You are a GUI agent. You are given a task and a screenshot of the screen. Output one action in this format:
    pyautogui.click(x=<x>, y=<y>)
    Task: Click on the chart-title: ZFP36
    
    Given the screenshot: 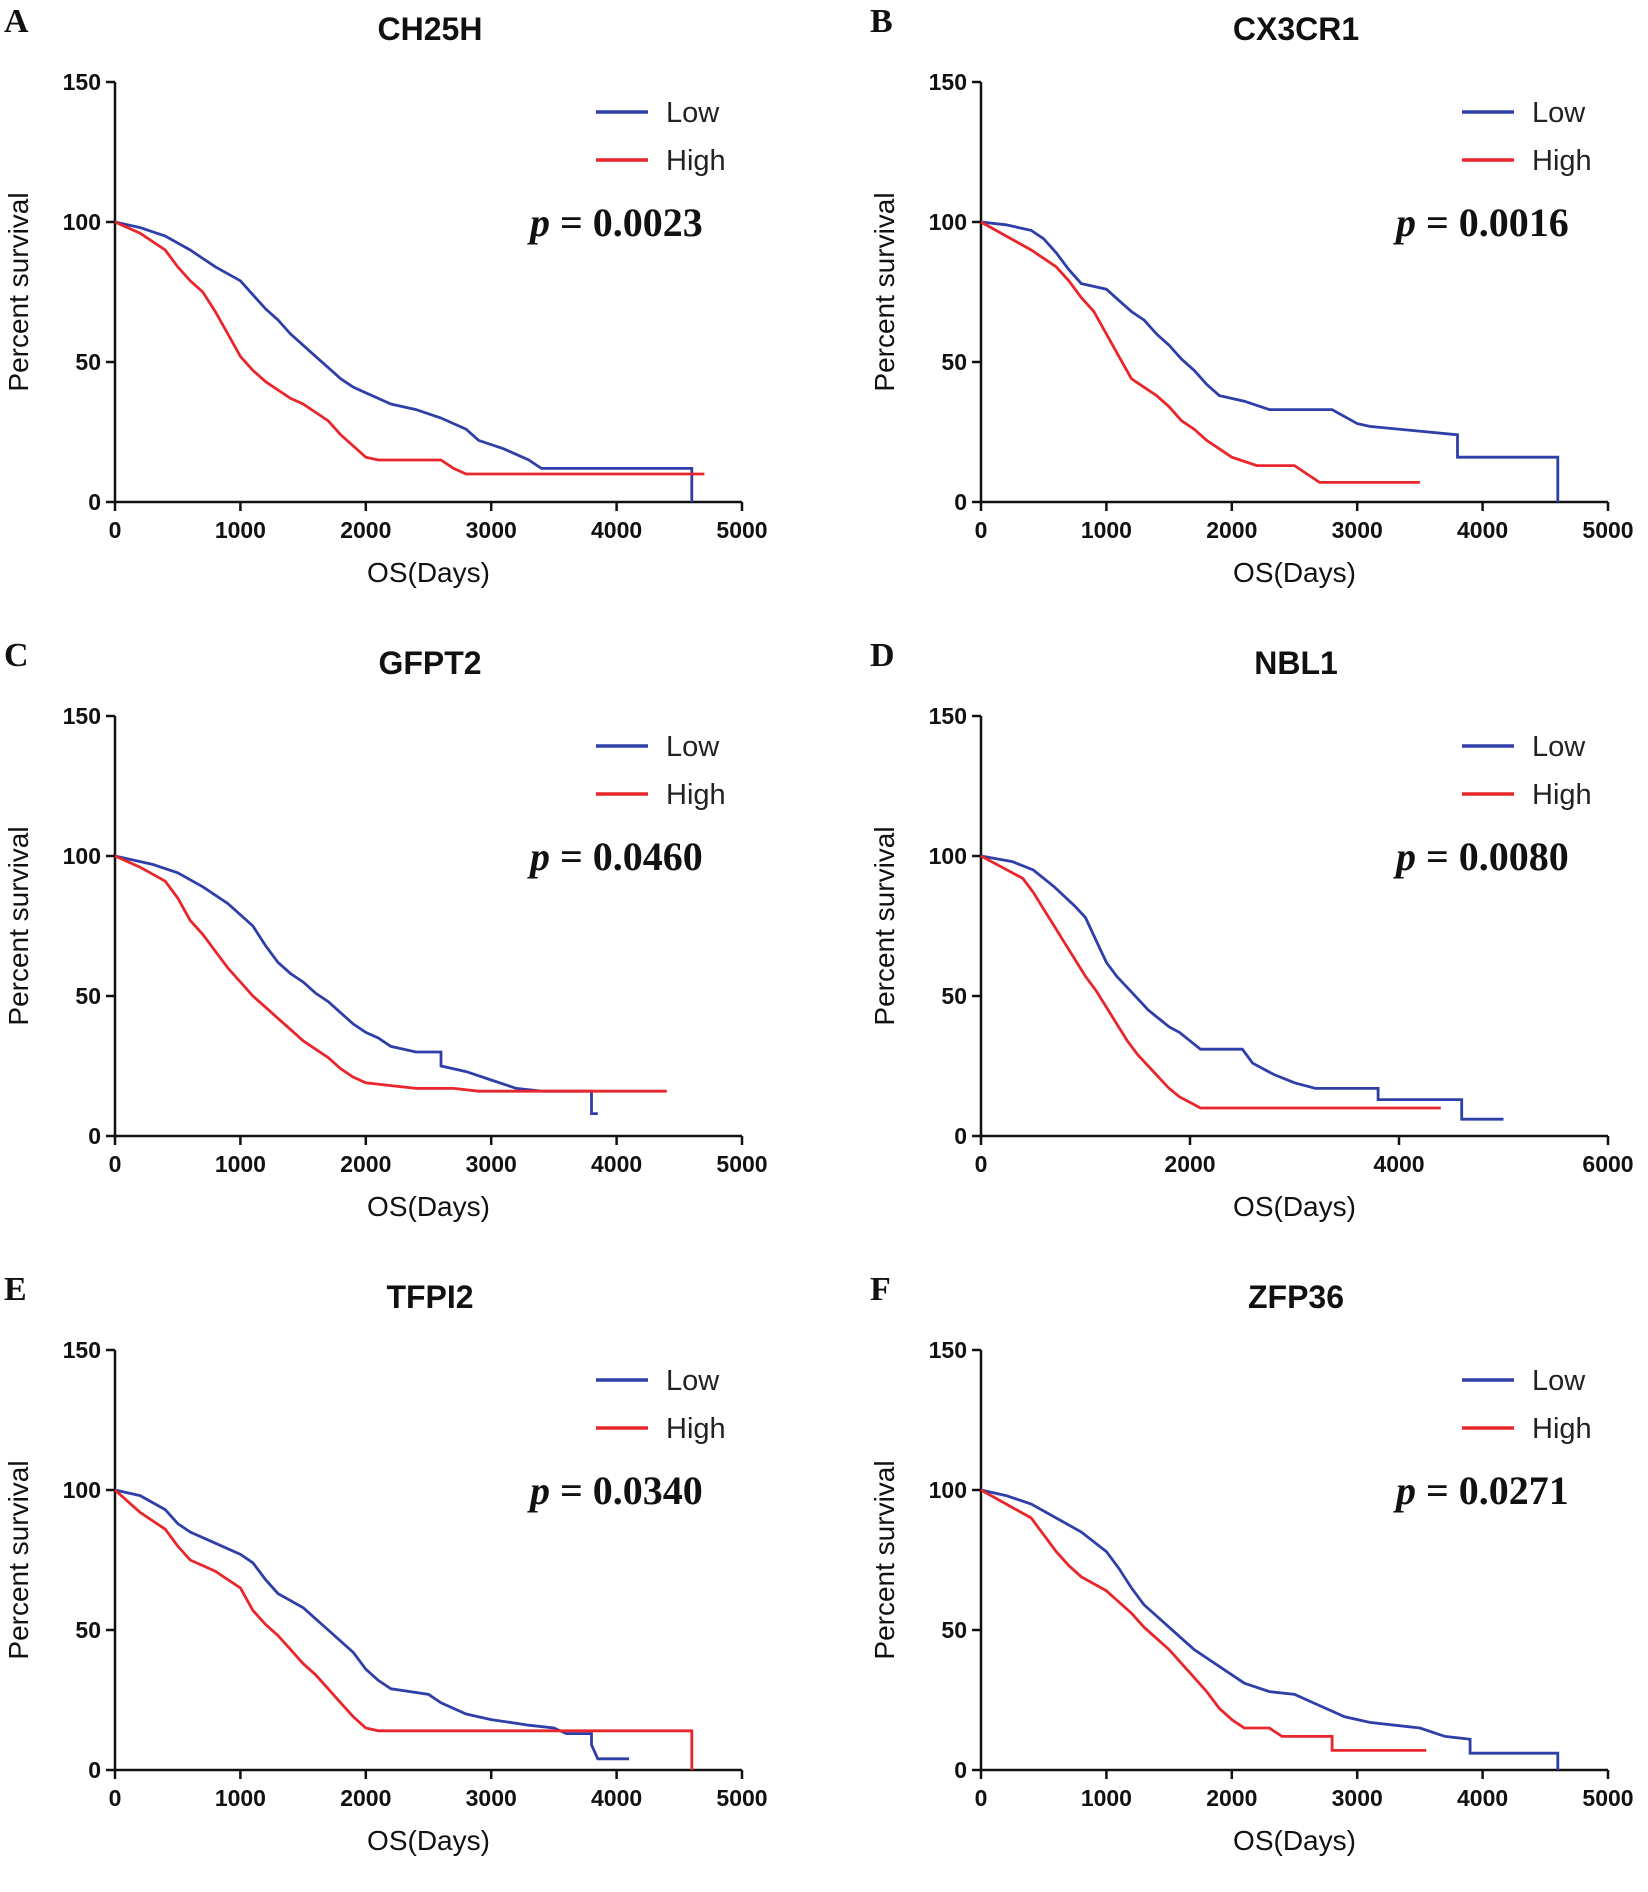 What is the action you would take?
    pyautogui.click(x=1296, y=1297)
    